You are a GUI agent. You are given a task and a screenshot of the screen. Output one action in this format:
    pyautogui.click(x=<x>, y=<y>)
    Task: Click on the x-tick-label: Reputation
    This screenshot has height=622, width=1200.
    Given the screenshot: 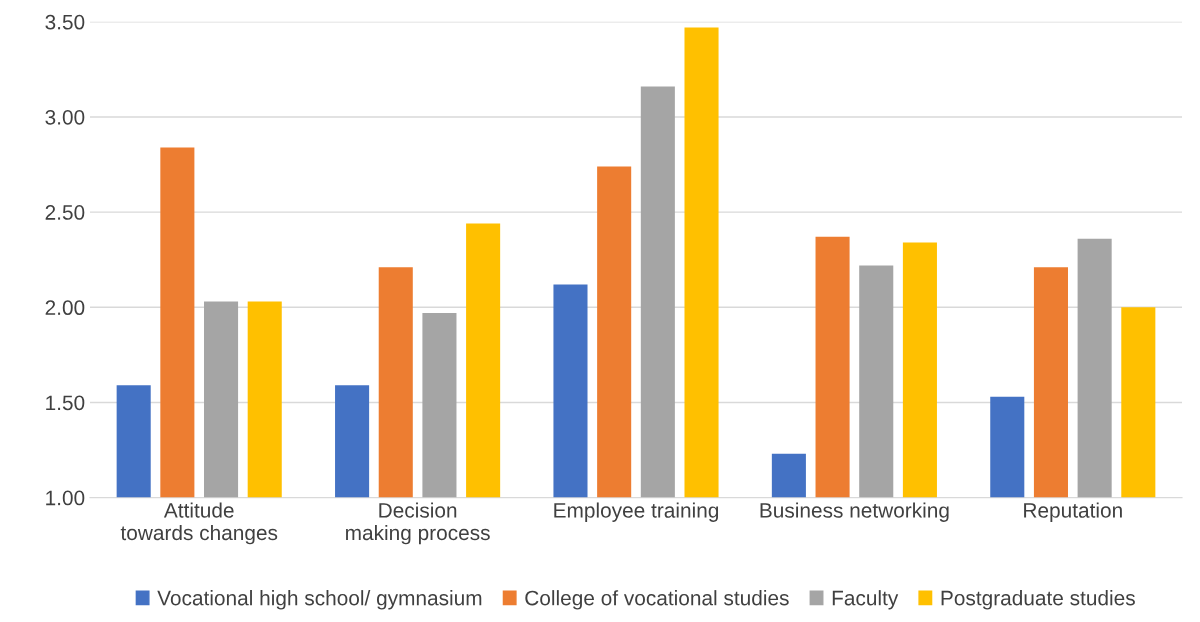 What is the action you would take?
    pyautogui.click(x=1073, y=512)
    